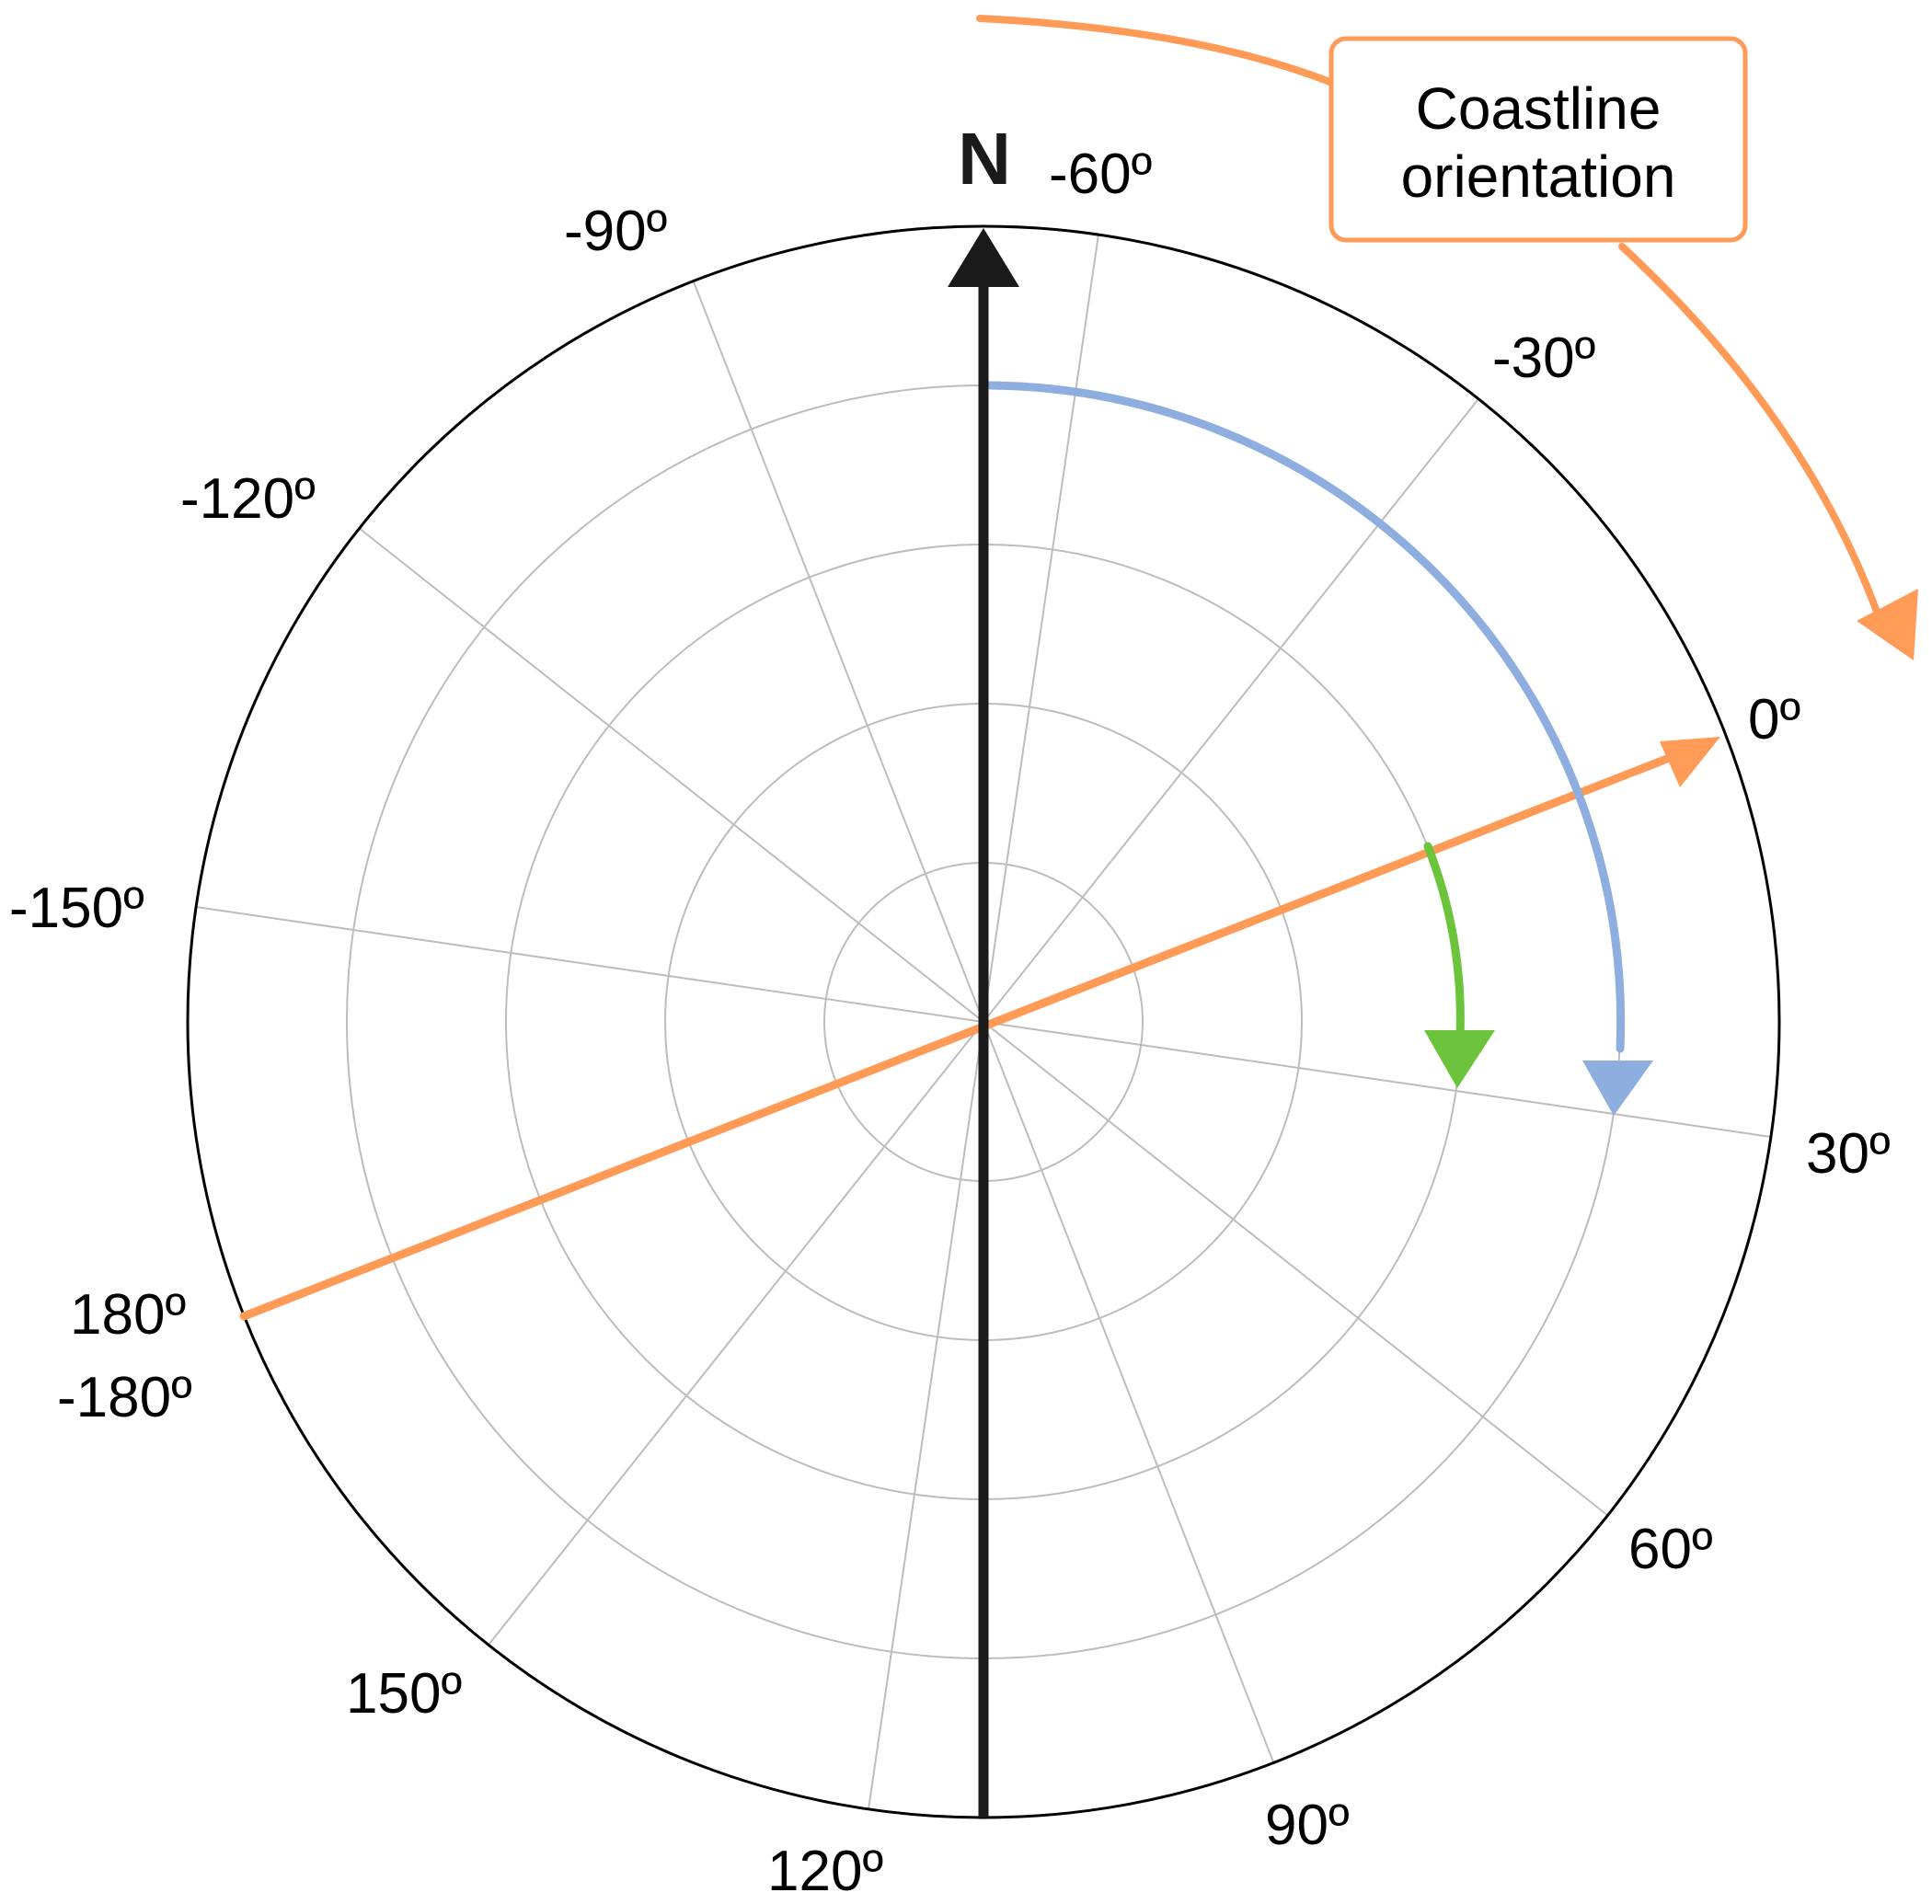  What do you see at coordinates (1887, 624) in the screenshot?
I see `callout-arrowhead` at bounding box center [1887, 624].